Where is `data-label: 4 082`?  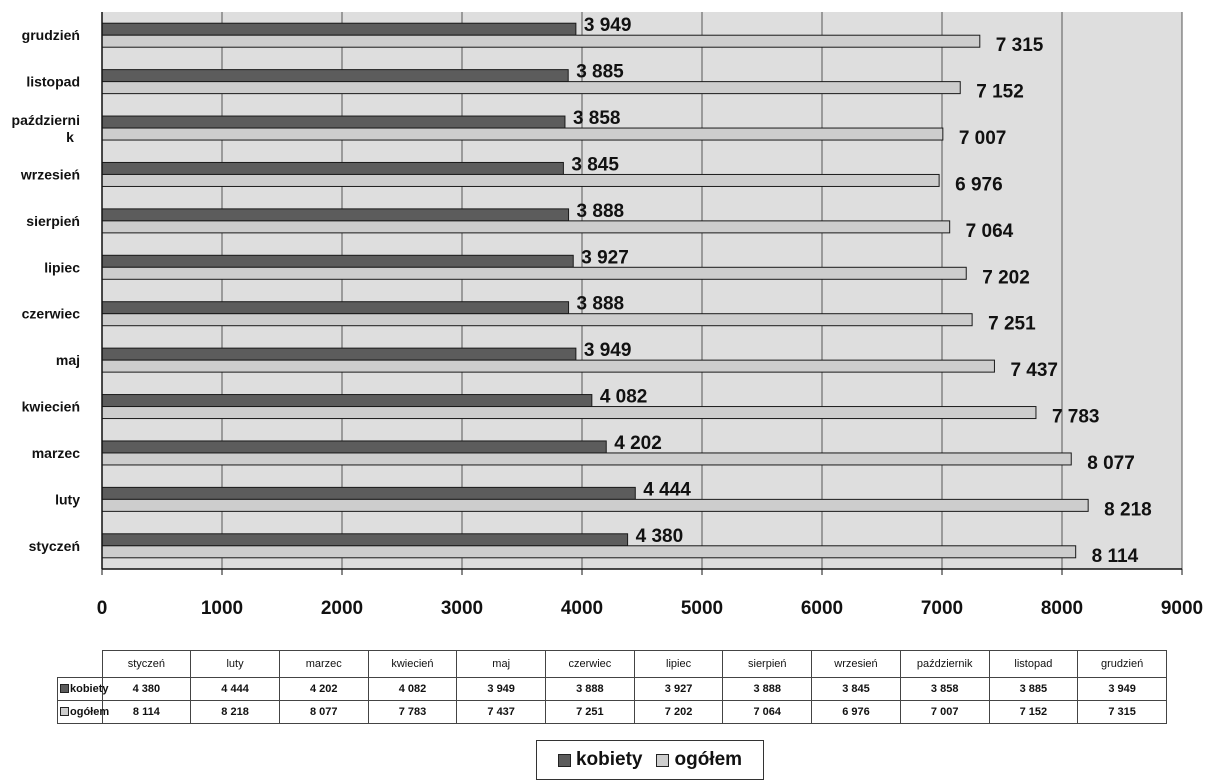
data-label: 4 082 is located at coordinates (624, 397).